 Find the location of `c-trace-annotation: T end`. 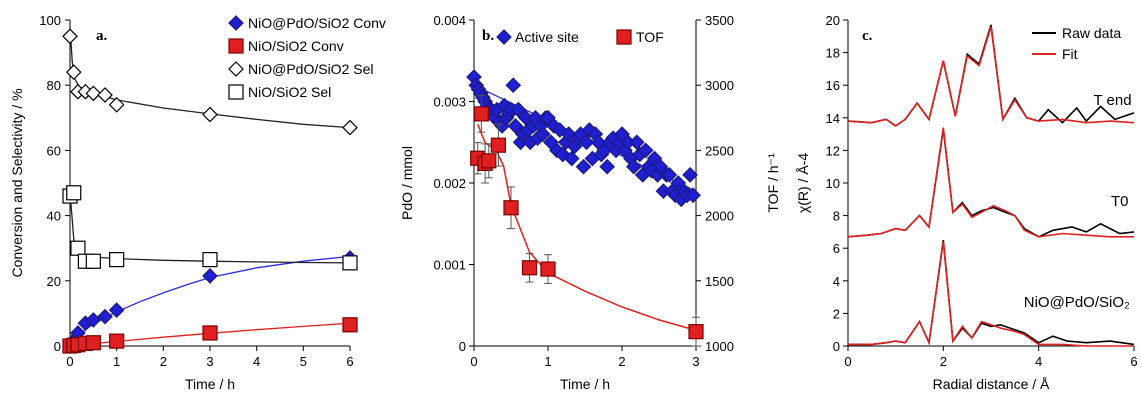

c-trace-annotation: T end is located at coordinates (1113, 100).